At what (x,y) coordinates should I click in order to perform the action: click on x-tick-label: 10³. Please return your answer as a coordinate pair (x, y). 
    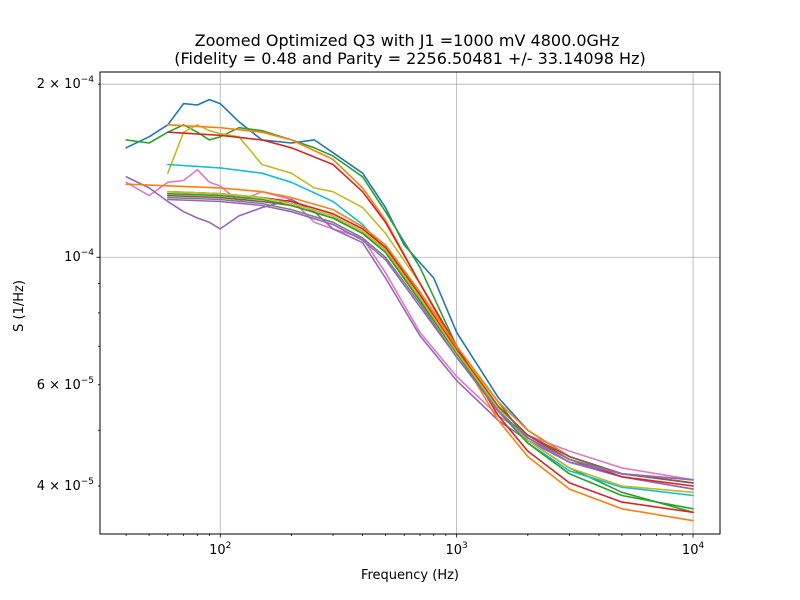
    Looking at the image, I should click on (457, 549).